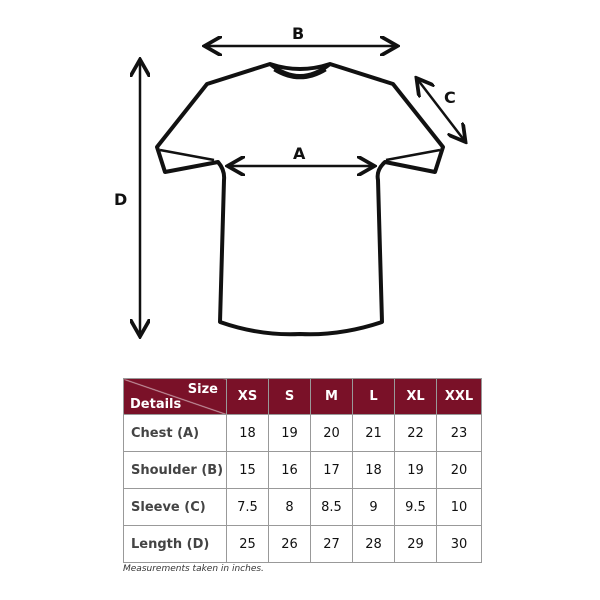  Describe the element at coordinates (373, 507) in the screenshot. I see `measurement-cell: 9` at that location.